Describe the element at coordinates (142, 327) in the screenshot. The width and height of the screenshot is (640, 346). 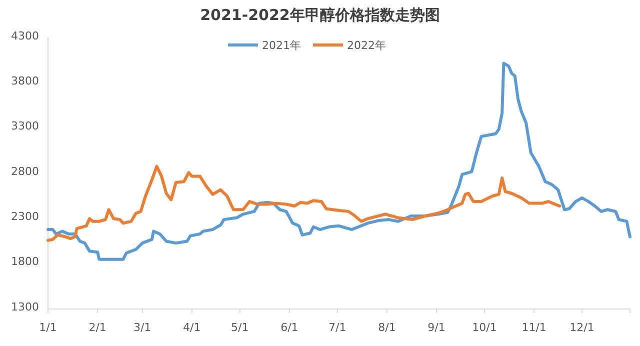
I see `x-tick-label: 3/1` at that location.